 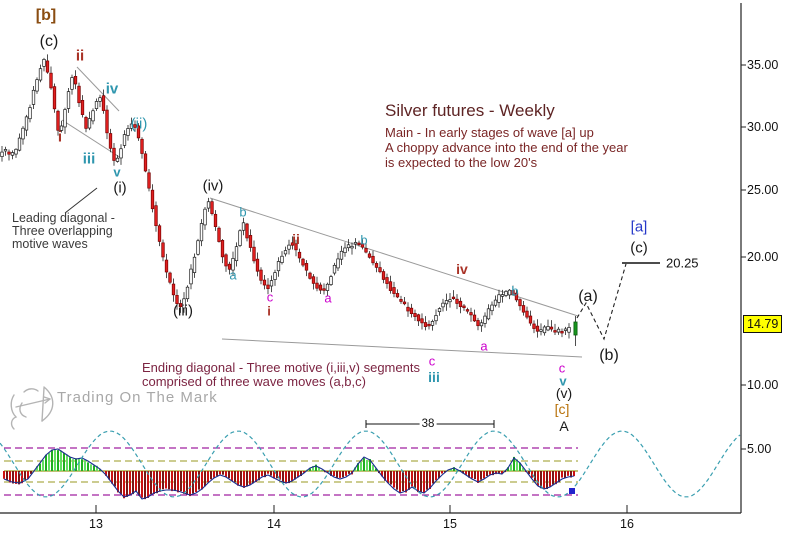 What do you see at coordinates (763, 190) in the screenshot?
I see `y-axis-label: 25.00` at bounding box center [763, 190].